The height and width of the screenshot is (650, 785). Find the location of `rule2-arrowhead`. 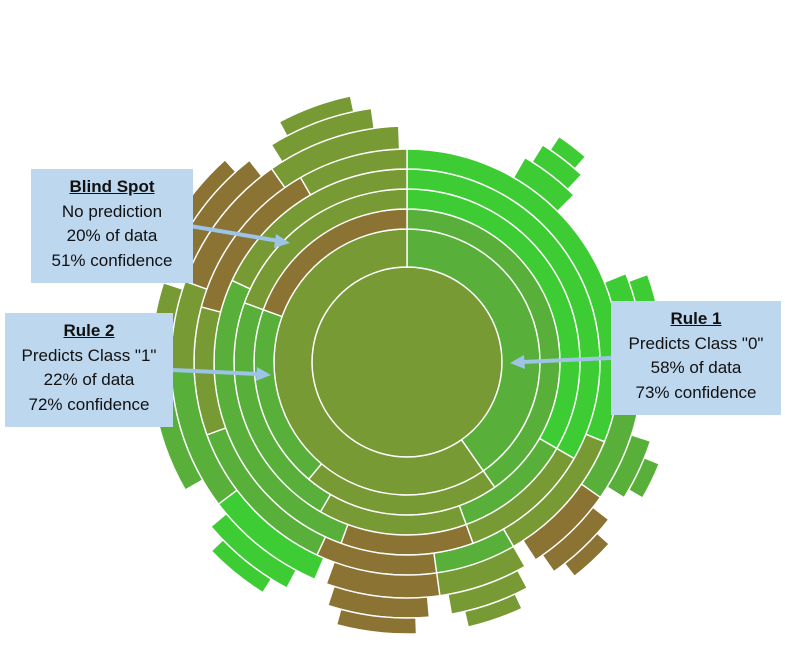

rule2-arrowhead is located at coordinates (263, 374).